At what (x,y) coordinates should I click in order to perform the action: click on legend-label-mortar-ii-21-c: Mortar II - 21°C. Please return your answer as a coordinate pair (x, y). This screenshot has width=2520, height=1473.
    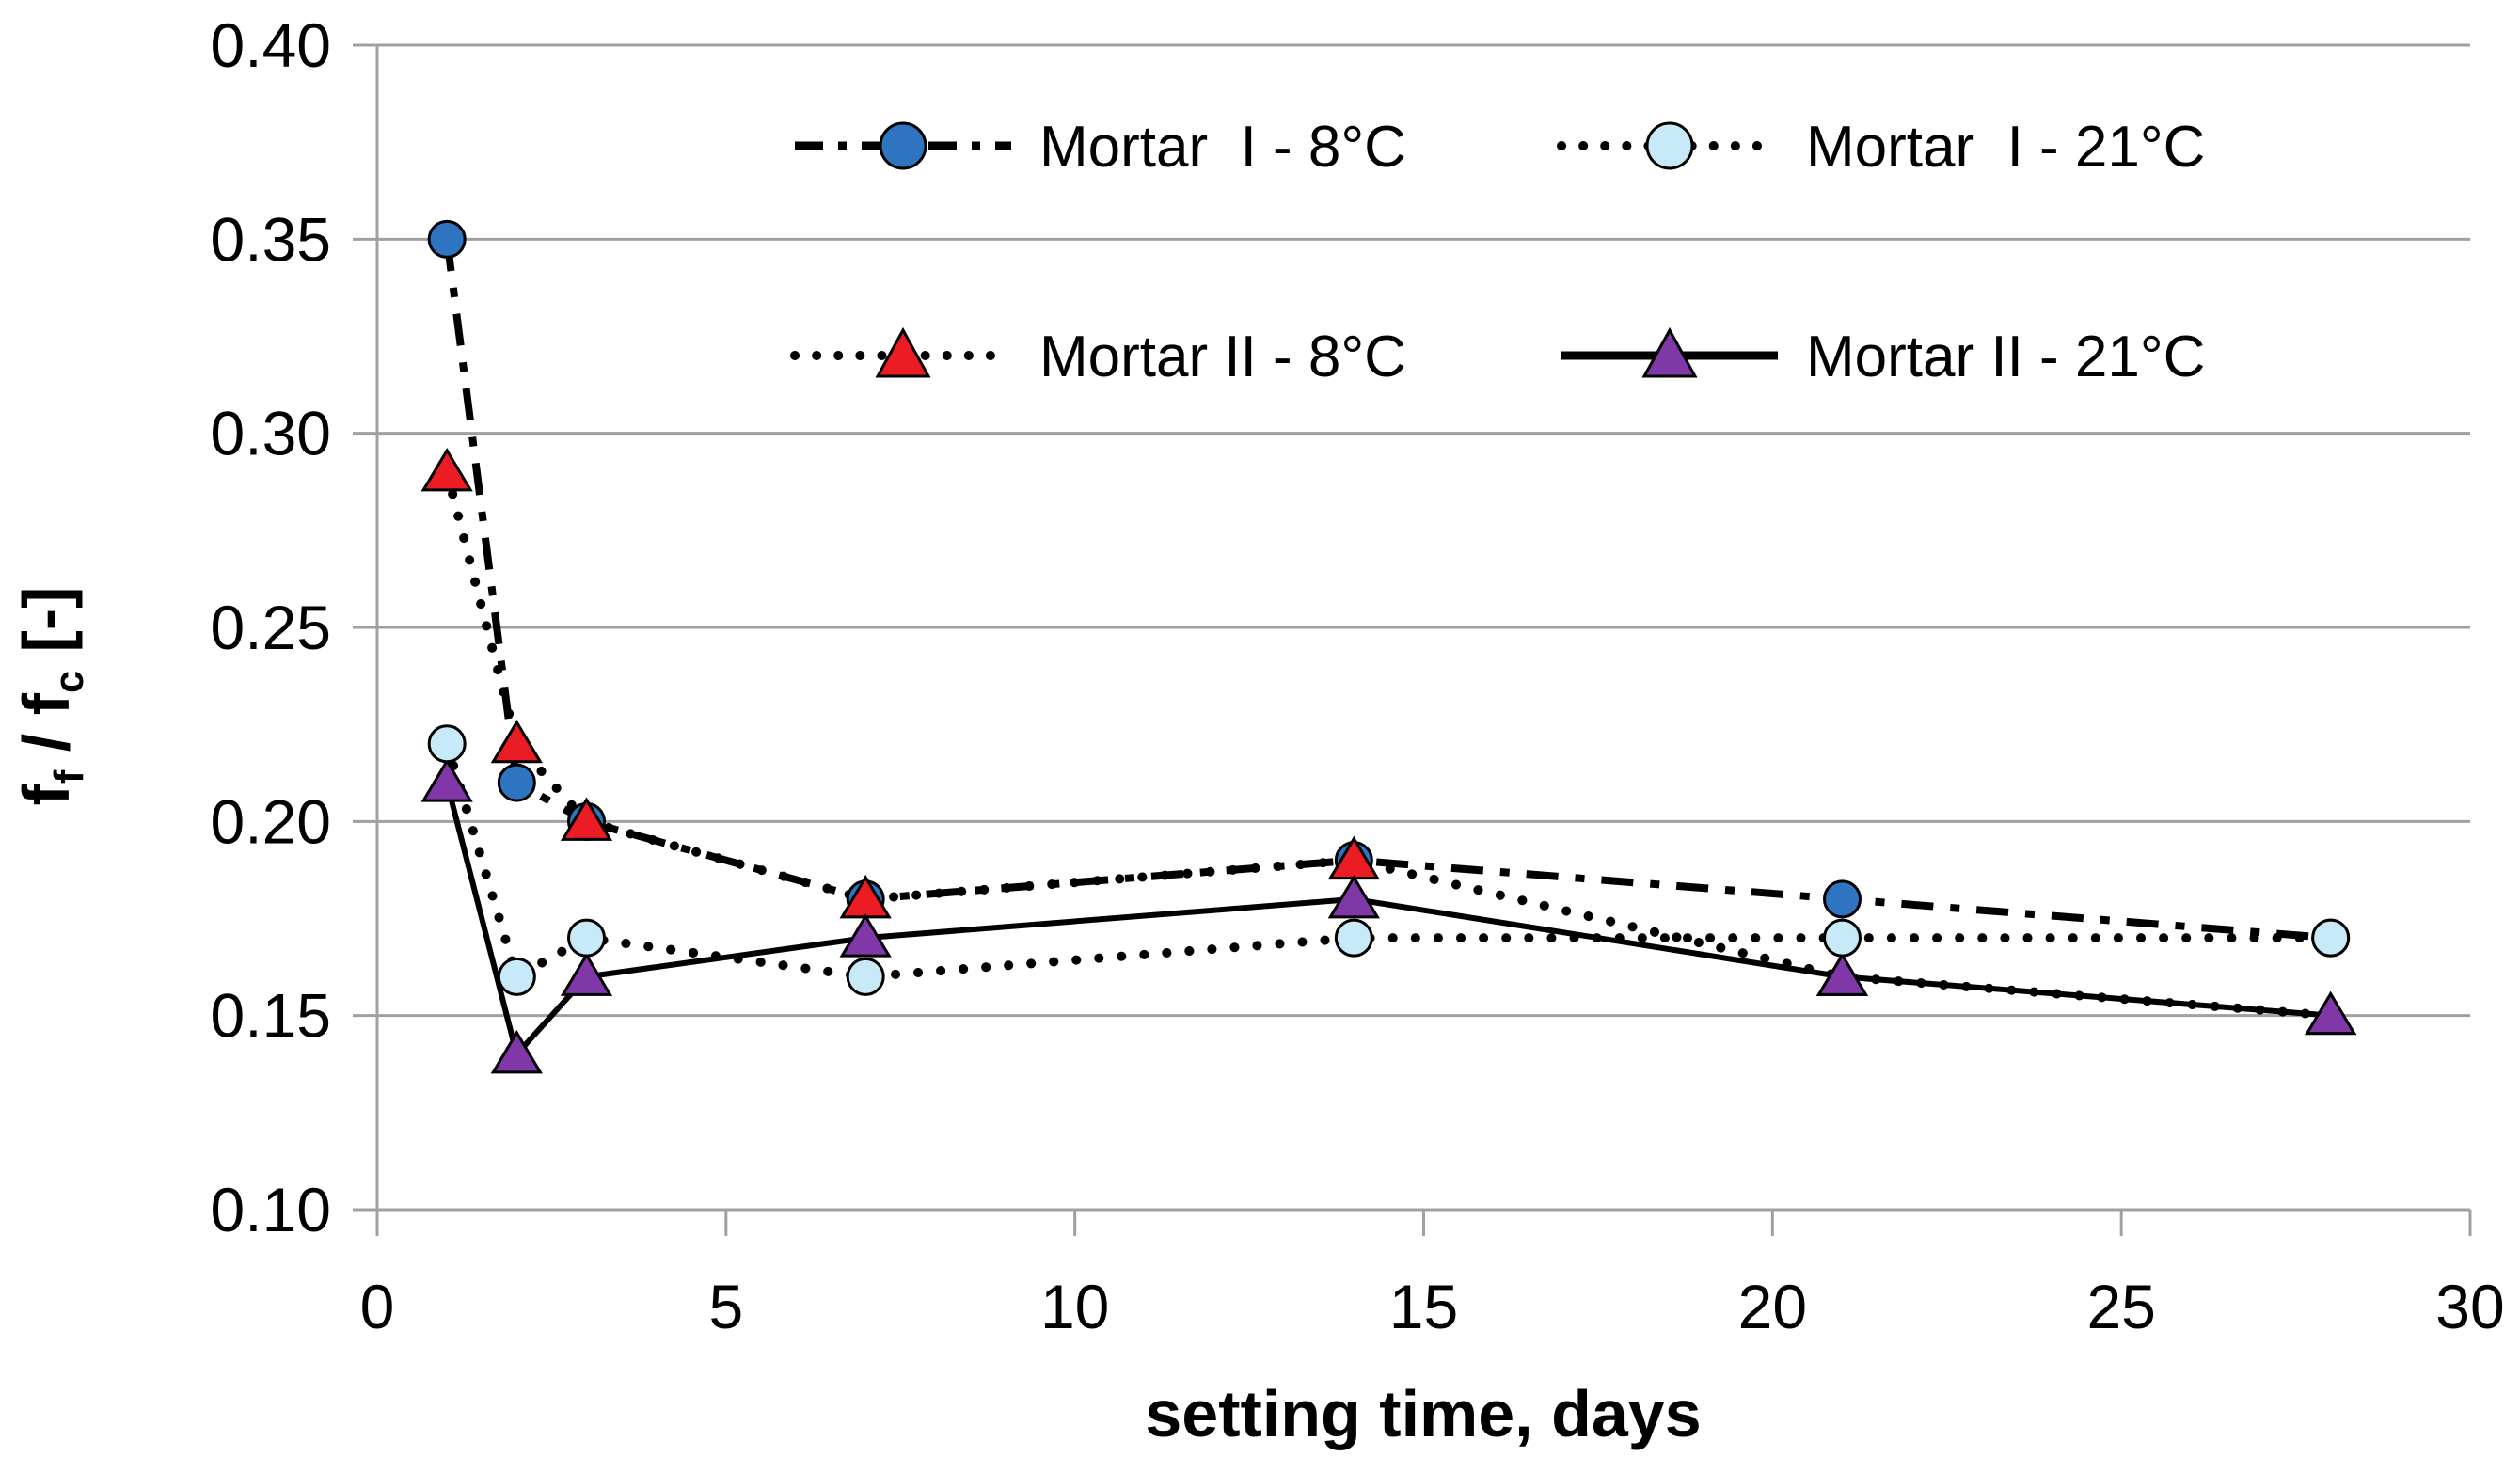
    Looking at the image, I should click on (2005, 357).